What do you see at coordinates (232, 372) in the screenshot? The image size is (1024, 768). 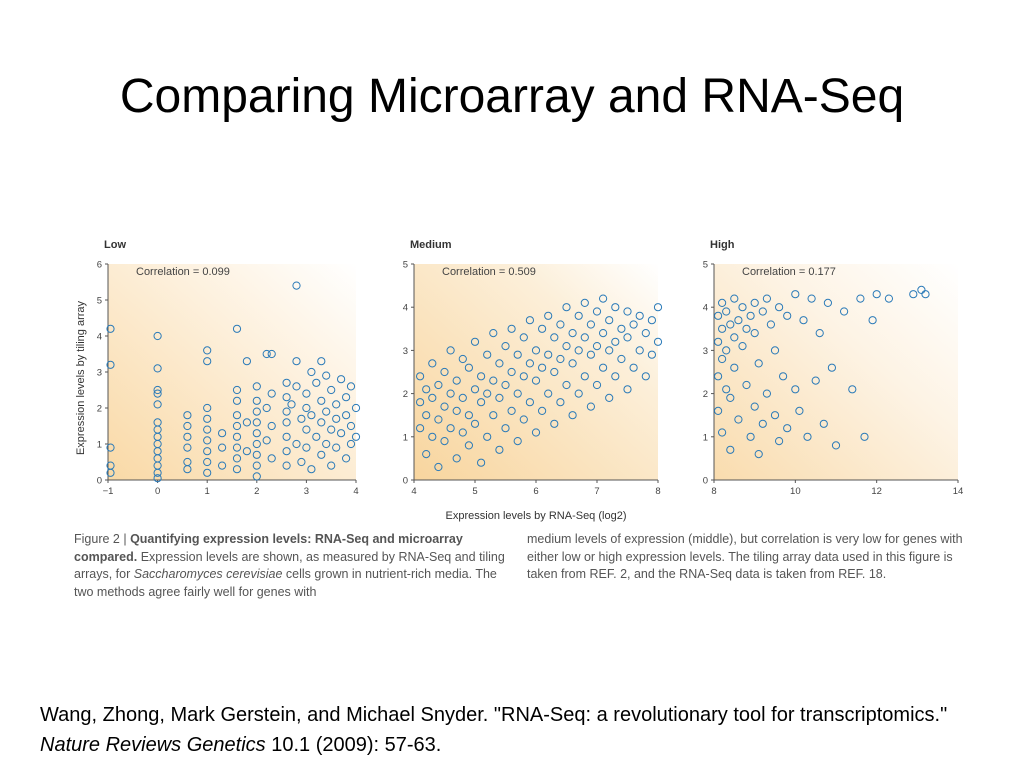 I see `panel-background` at bounding box center [232, 372].